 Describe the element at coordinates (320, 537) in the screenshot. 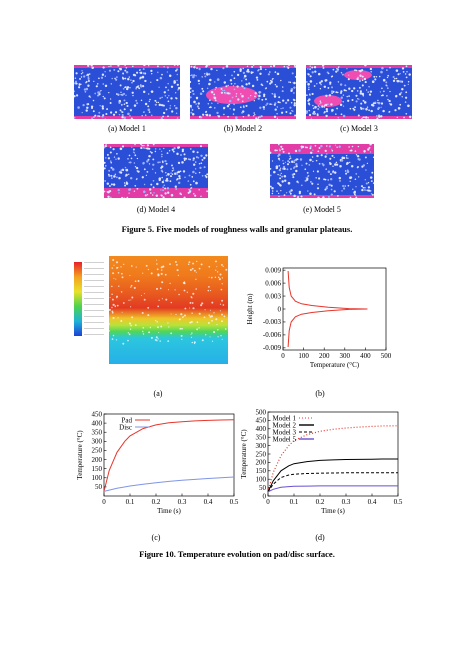

I see `figure-10d-label: (d)` at that location.